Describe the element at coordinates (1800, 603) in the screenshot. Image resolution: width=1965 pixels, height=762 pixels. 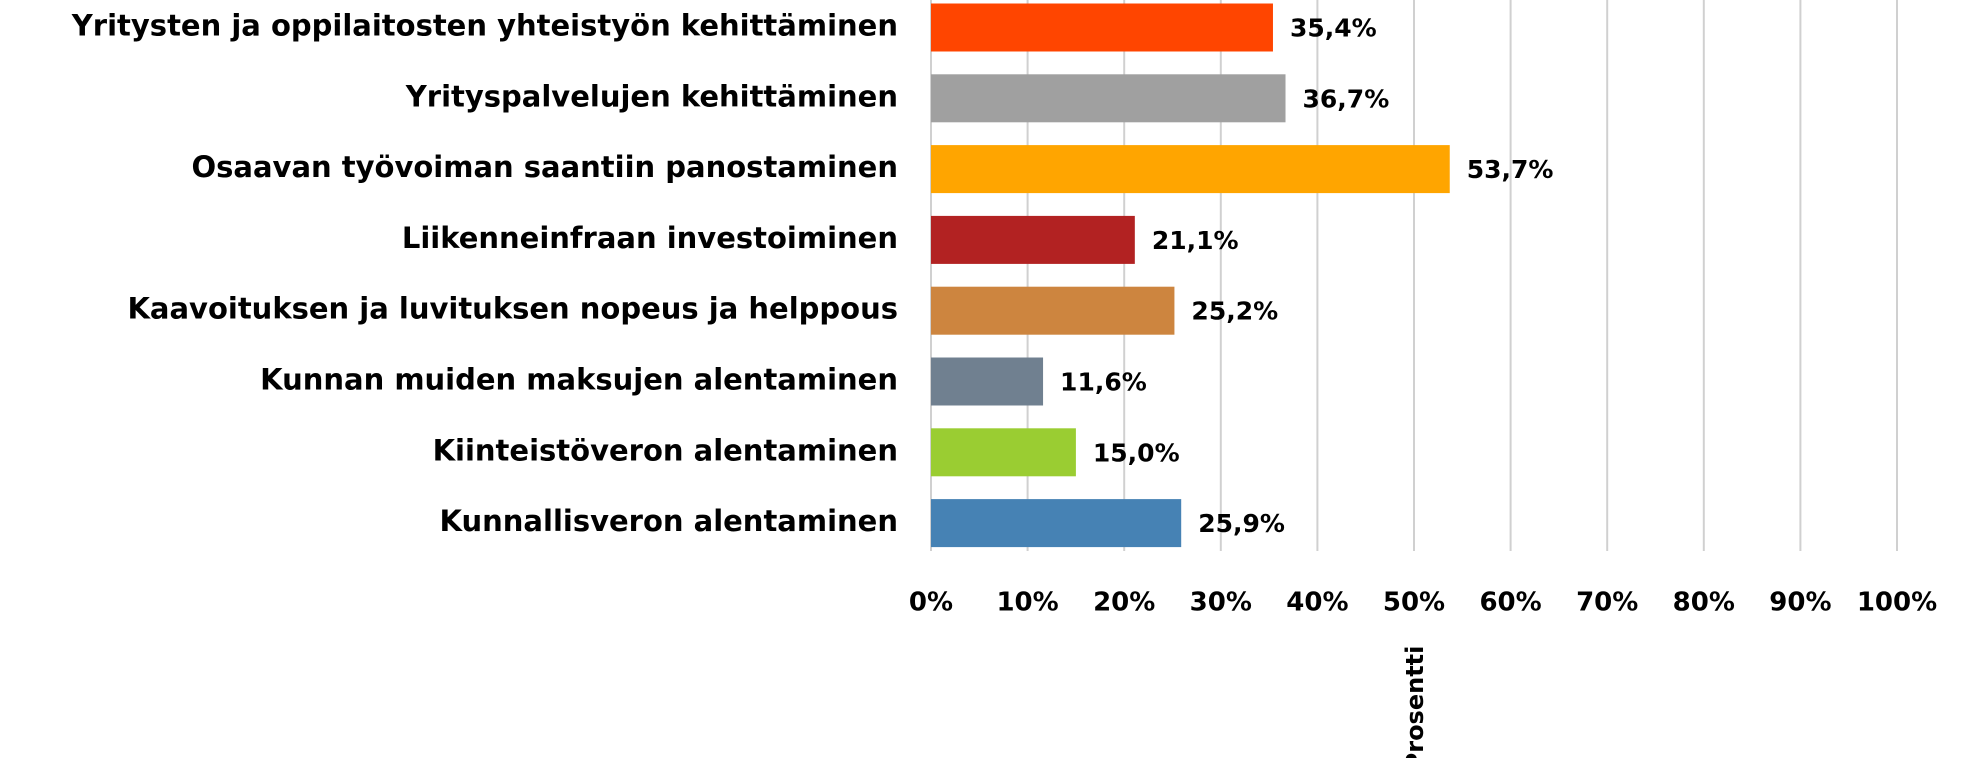
I see `x-tick-label: 90%` at that location.